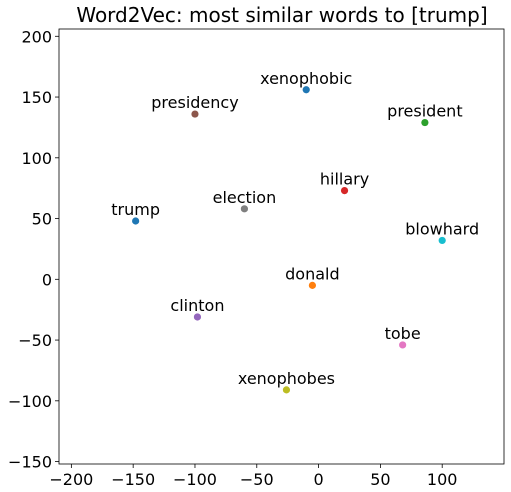 The image size is (511, 492). What do you see at coordinates (318, 479) in the screenshot?
I see `x-tick-label: 0` at bounding box center [318, 479].